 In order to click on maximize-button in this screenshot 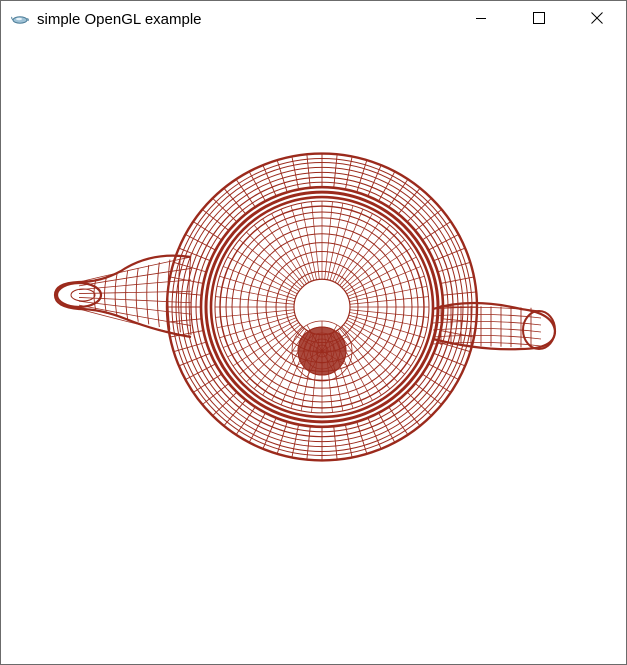, I will do `click(539, 20)`.